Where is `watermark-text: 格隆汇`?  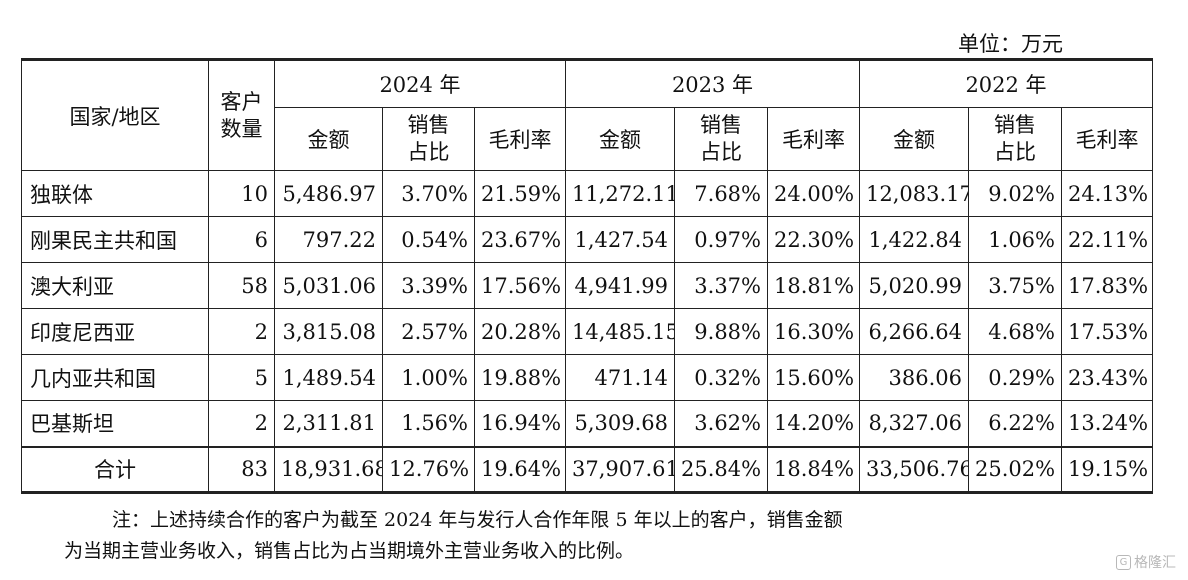 watermark-text: 格隆汇 is located at coordinates (1155, 563).